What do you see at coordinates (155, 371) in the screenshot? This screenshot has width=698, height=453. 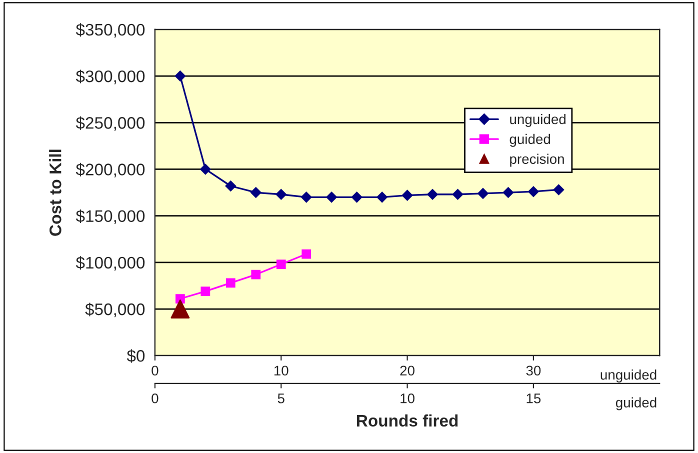 I see `x-tick-label: 0` at bounding box center [155, 371].